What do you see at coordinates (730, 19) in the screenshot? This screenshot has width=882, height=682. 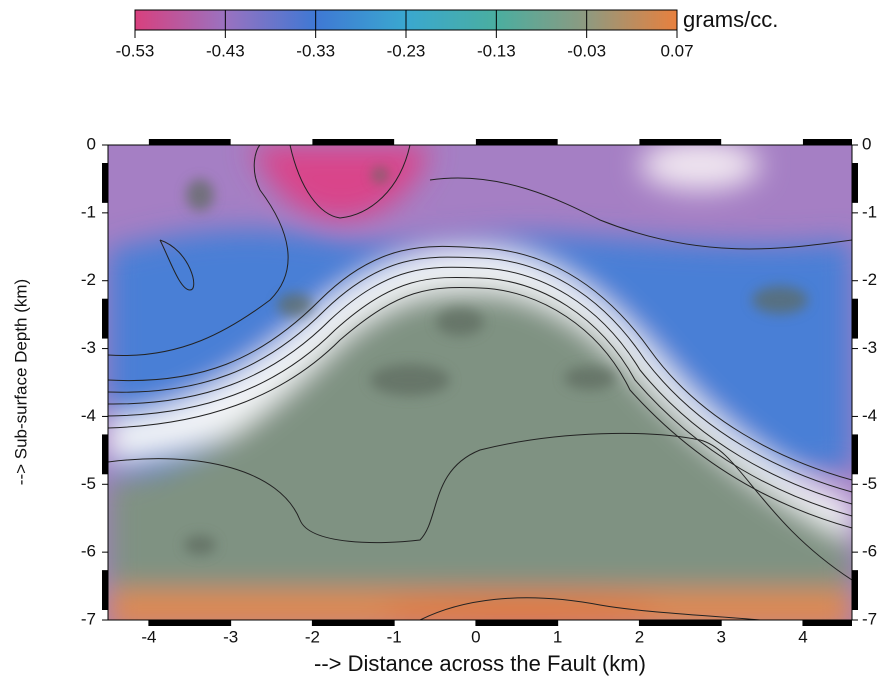 I see `colorbar-label: grams/cc.` at bounding box center [730, 19].